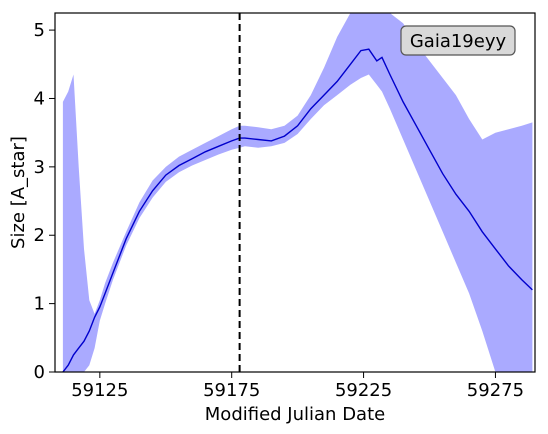 Image resolution: width=548 pixels, height=434 pixels. I want to click on annotation-label: Gaia19eyy, so click(458, 41).